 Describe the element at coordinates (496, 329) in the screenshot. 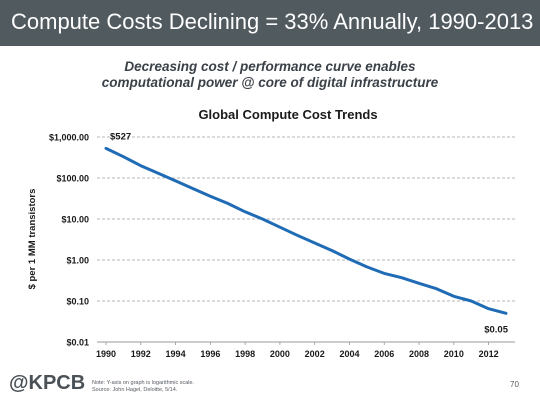

I see `annotation-end-value: $0.05` at that location.